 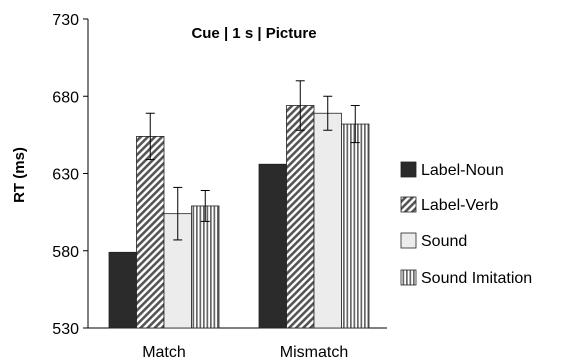 I want to click on y-tick-label: 730, so click(x=65, y=20).